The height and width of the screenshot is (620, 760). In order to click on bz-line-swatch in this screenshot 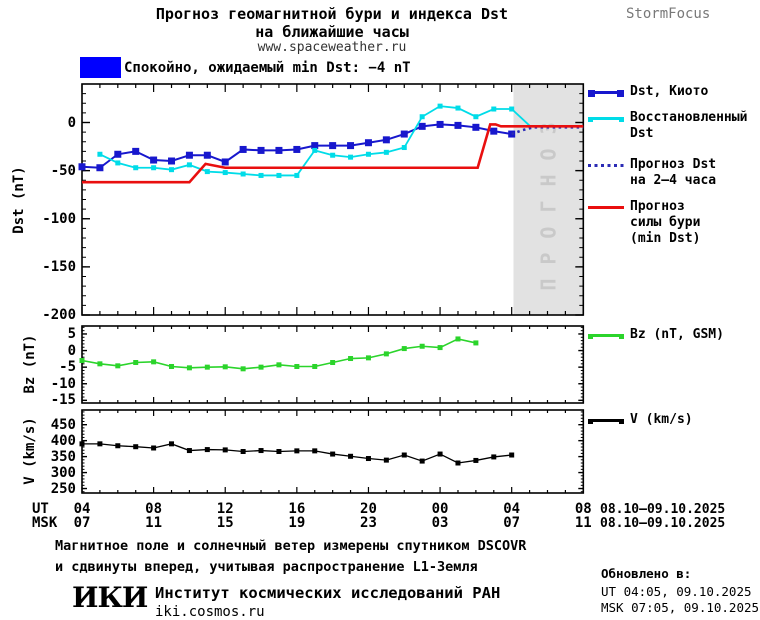, I will do `click(606, 335)`.